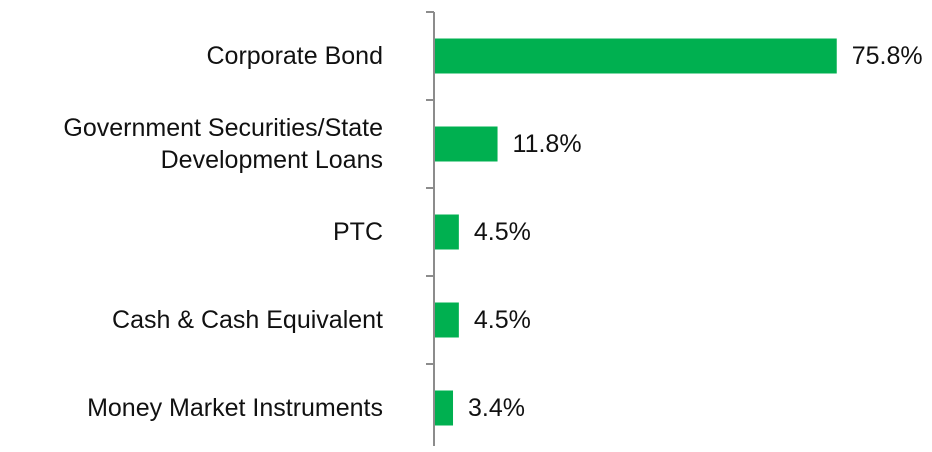  Describe the element at coordinates (547, 144) in the screenshot. I see `value-label: 11.8%` at that location.